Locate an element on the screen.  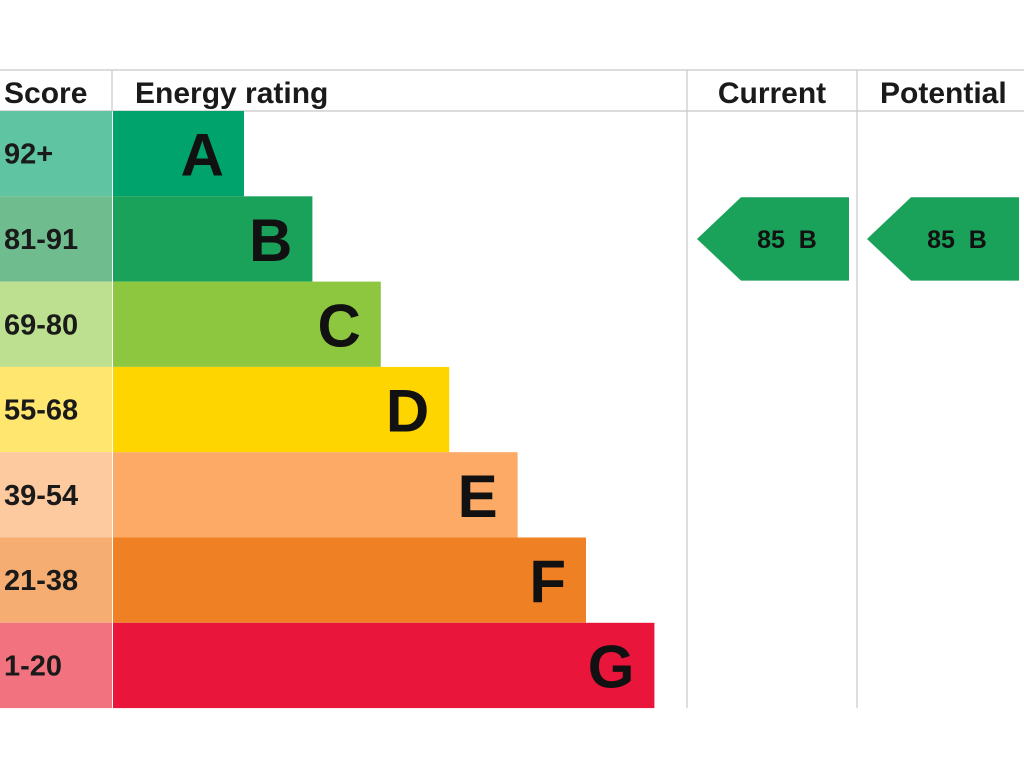
band-b: 81-91 B is located at coordinates (156, 239).